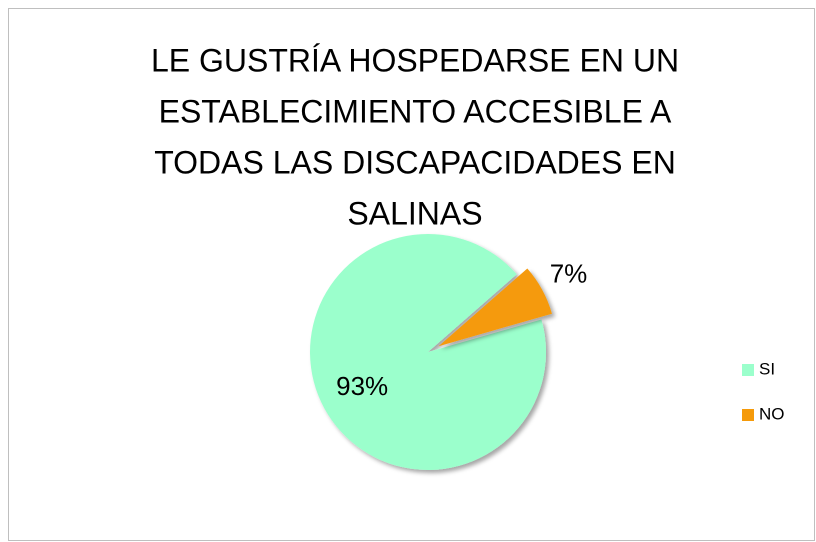  I want to click on legend-label: NO, so click(772, 413).